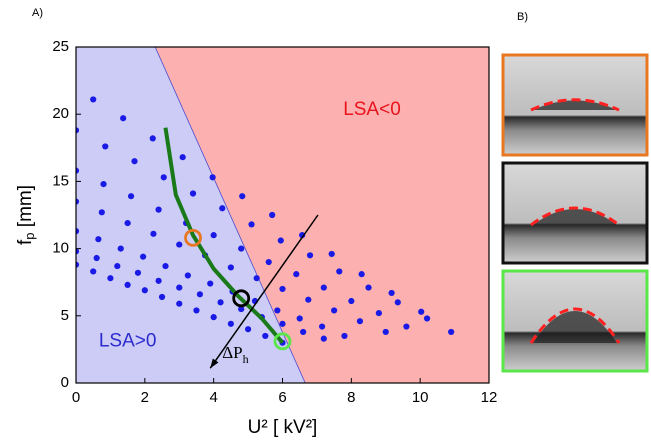 Image resolution: width=651 pixels, height=446 pixels. What do you see at coordinates (283, 427) in the screenshot?
I see `x-axis-title: U² [ kV²]` at bounding box center [283, 427].